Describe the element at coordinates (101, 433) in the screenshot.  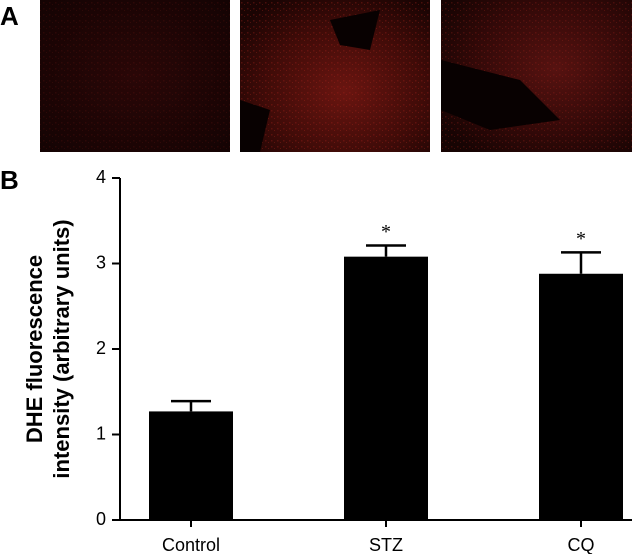
I see `y-tick-label: 1` at that location.